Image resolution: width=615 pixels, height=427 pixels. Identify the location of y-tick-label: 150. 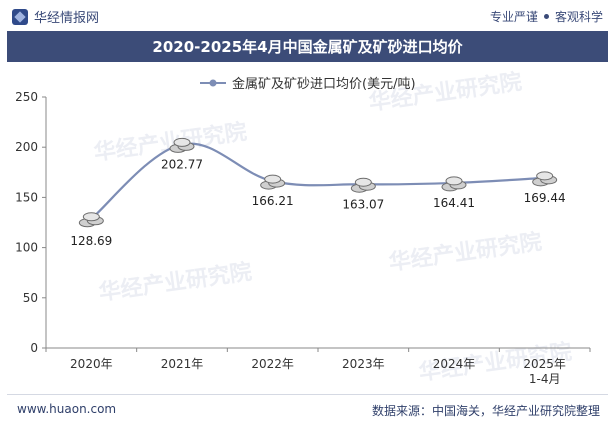
(26, 197).